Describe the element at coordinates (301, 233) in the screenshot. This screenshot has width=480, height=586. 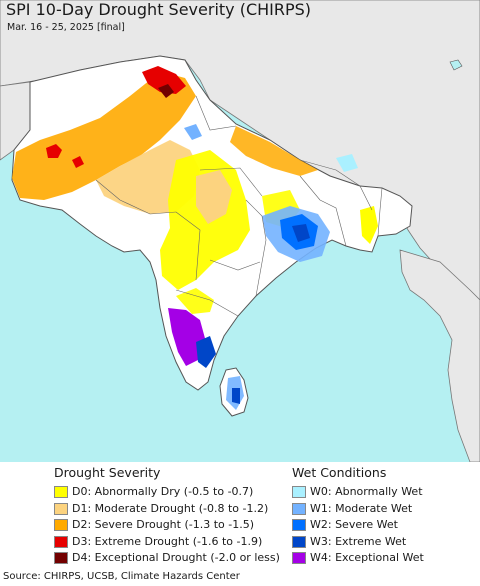
I see `w3-east-central` at that location.